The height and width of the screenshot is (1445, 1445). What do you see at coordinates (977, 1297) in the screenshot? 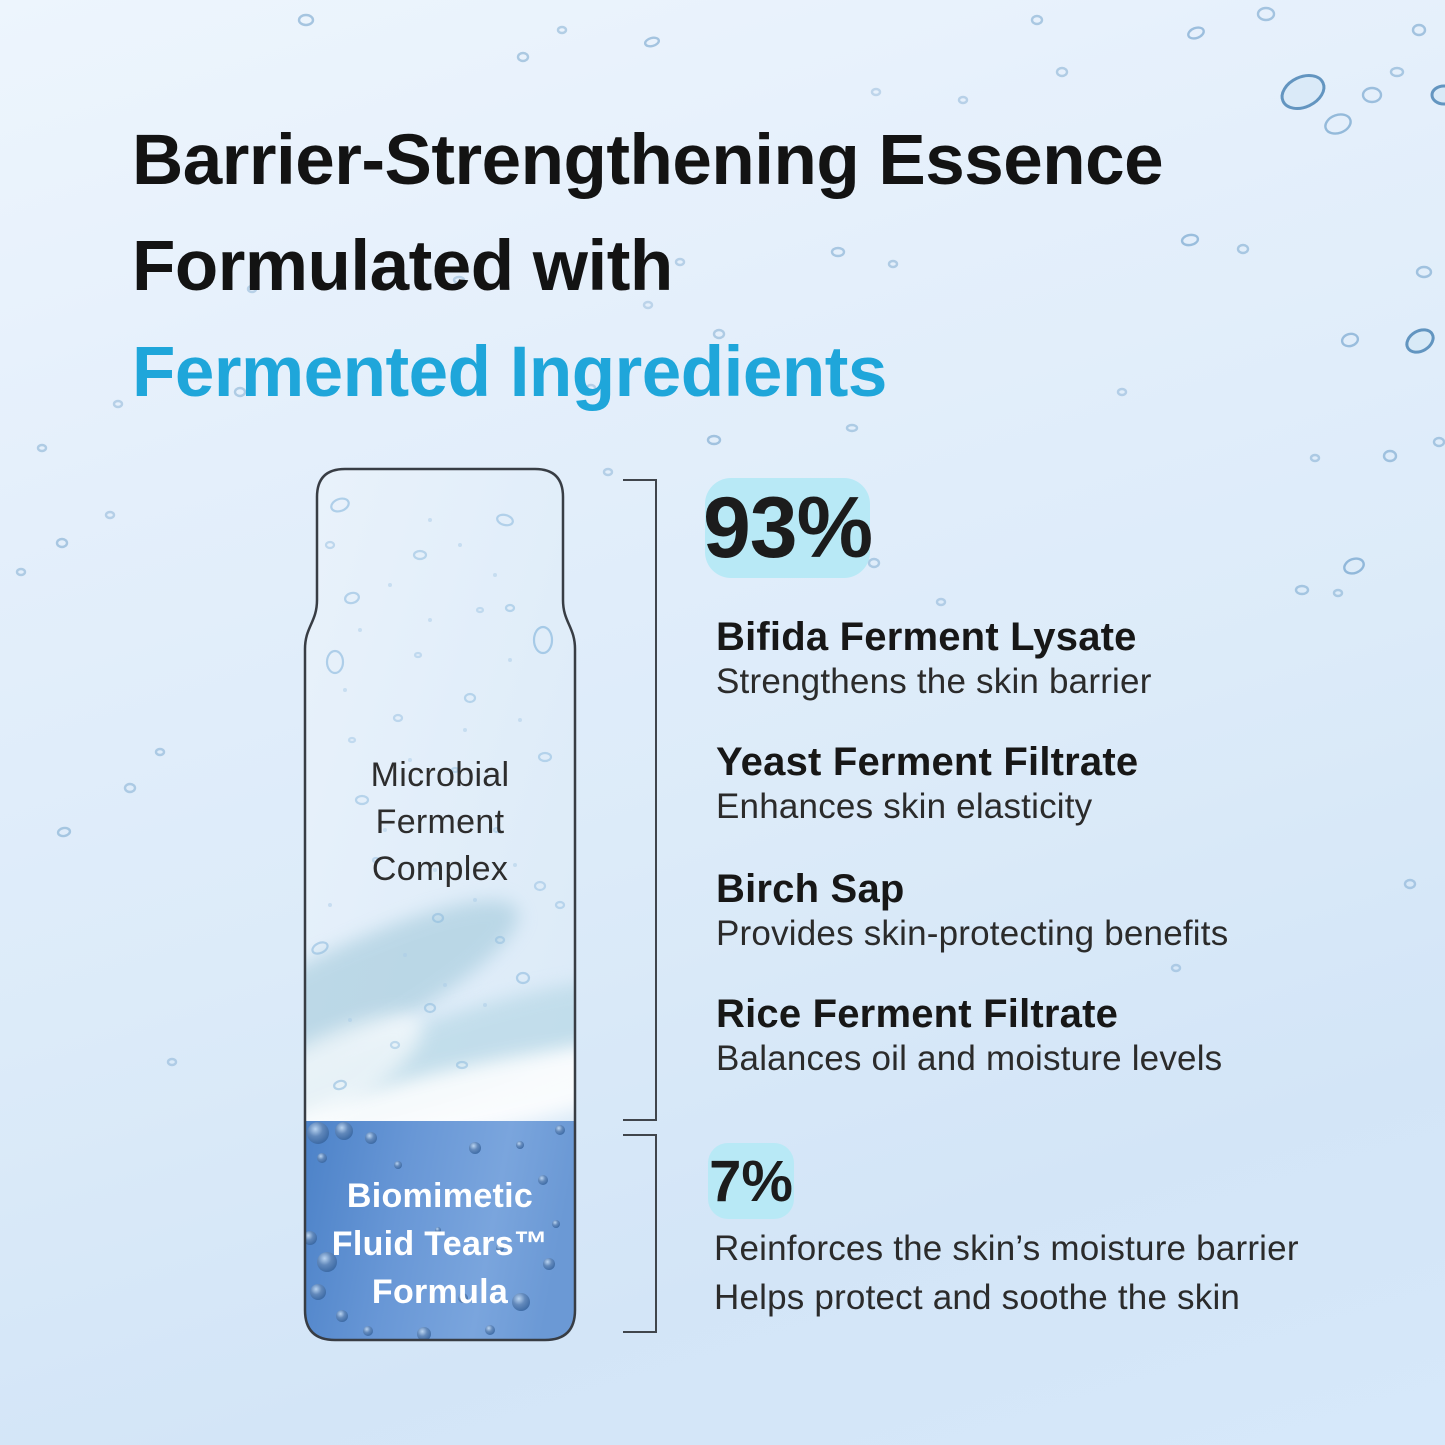
I see `secondary-benefit-line: Helps protect and soothe the skin` at bounding box center [977, 1297].